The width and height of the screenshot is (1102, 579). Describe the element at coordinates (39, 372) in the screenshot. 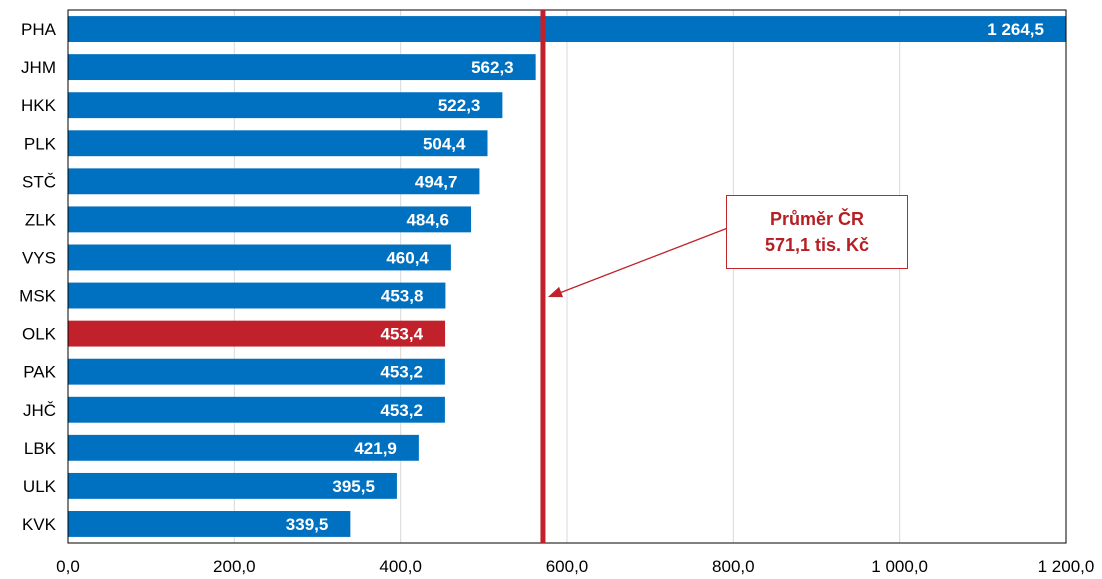

I see `category-label: PAK` at that location.